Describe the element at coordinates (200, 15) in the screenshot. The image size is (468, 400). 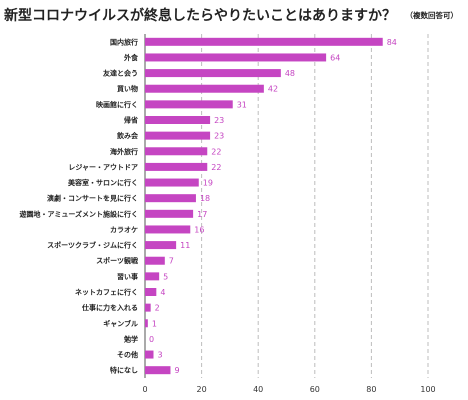
I see `chart-title: 新型コロナウイルスが終息したらやりたいことはありますか？` at that location.